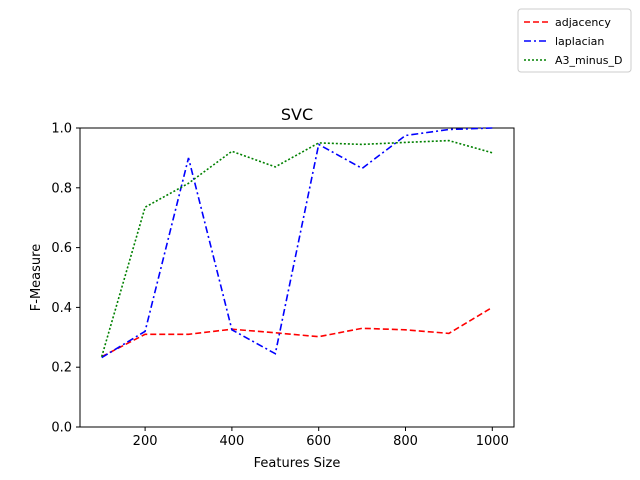 The image size is (640, 480). I want to click on legend-box, so click(574, 40).